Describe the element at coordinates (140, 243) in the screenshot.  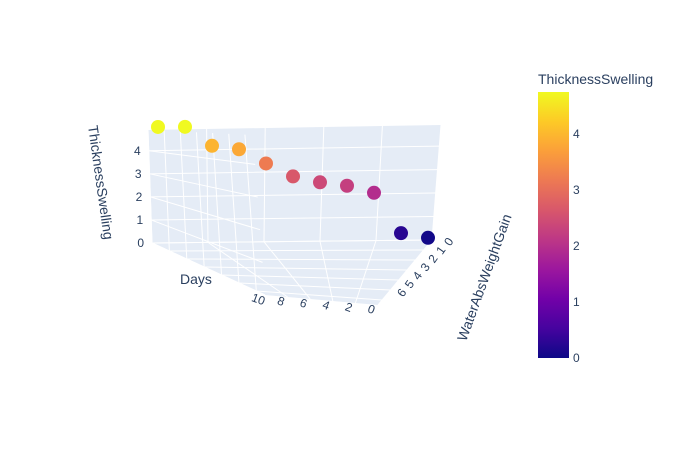
I see `z-tick-label: 0` at that location.